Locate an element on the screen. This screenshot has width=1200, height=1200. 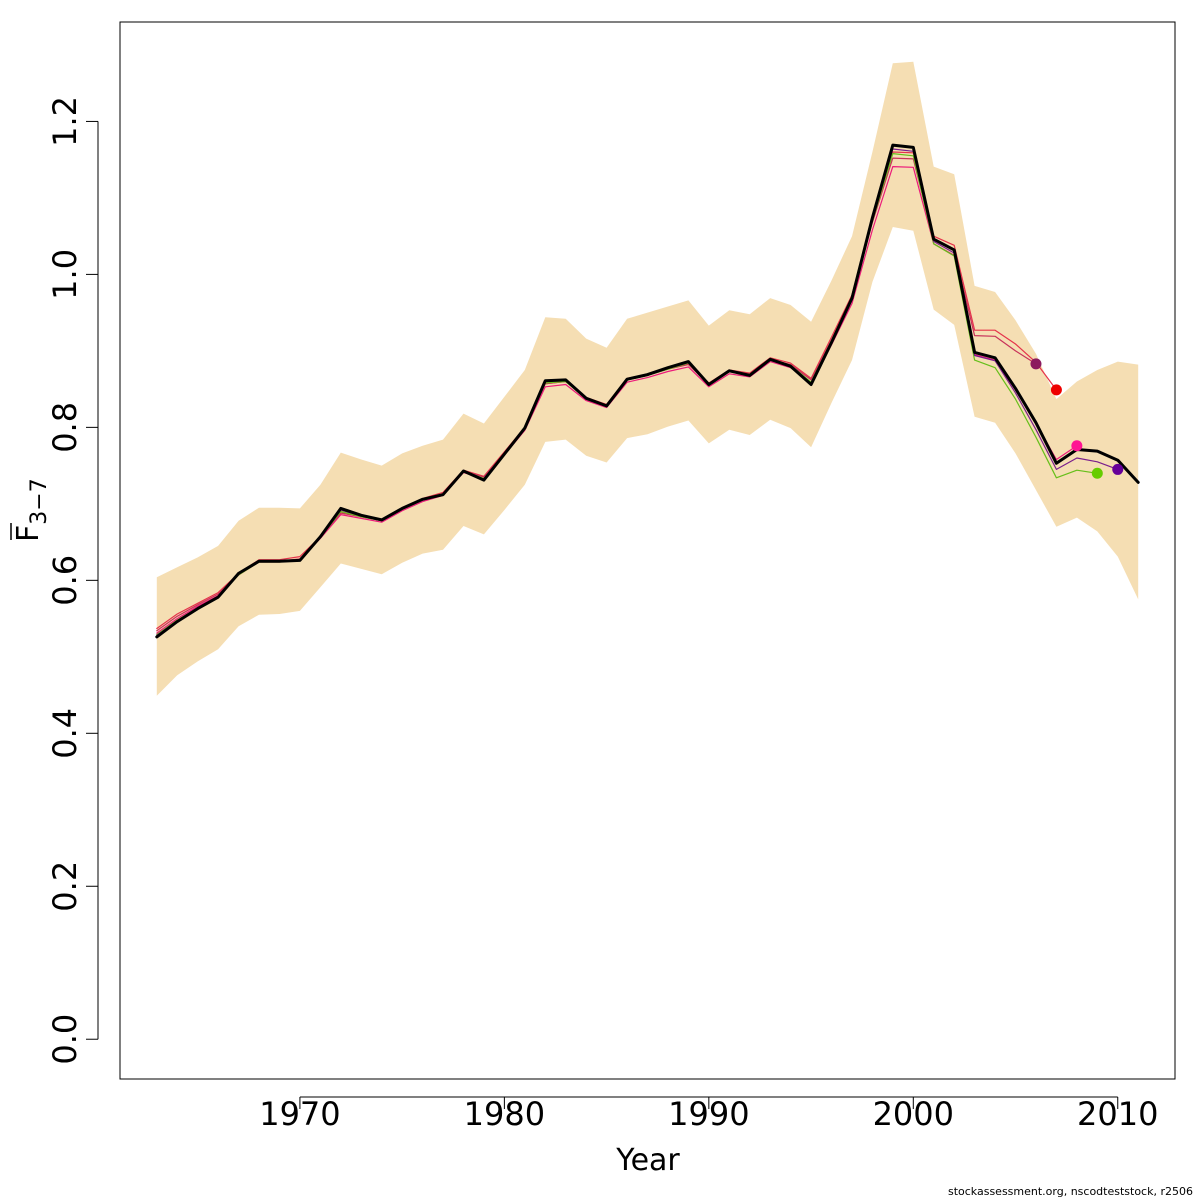
x-axis-title: Year is located at coordinates (647, 1160).